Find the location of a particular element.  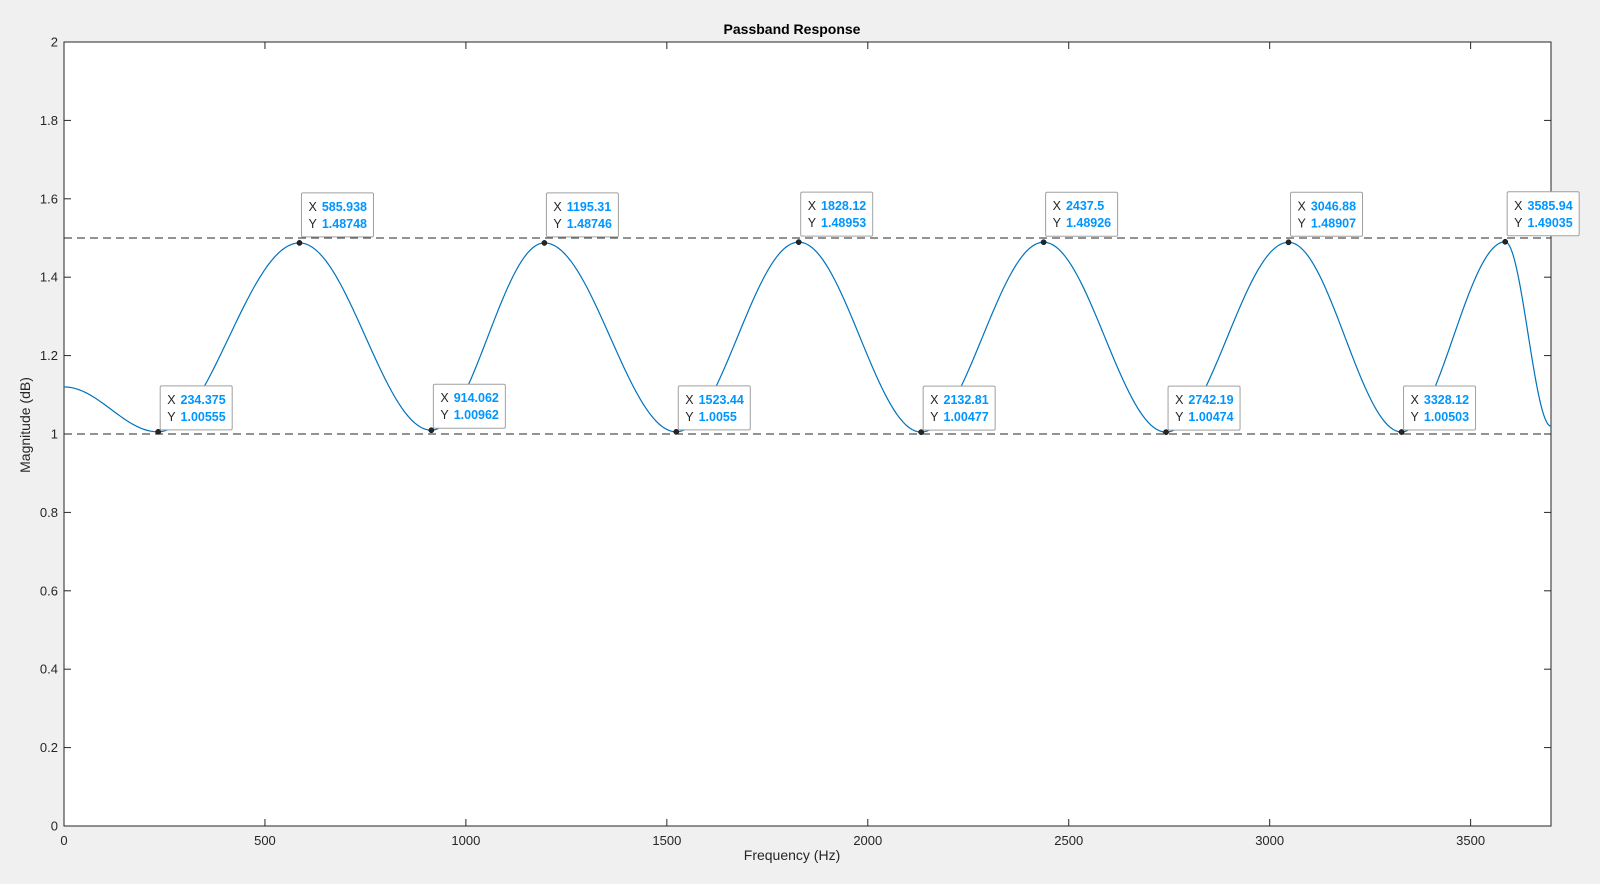

datatip: X 2742.19 Y 1.00474 is located at coordinates (1202, 410).